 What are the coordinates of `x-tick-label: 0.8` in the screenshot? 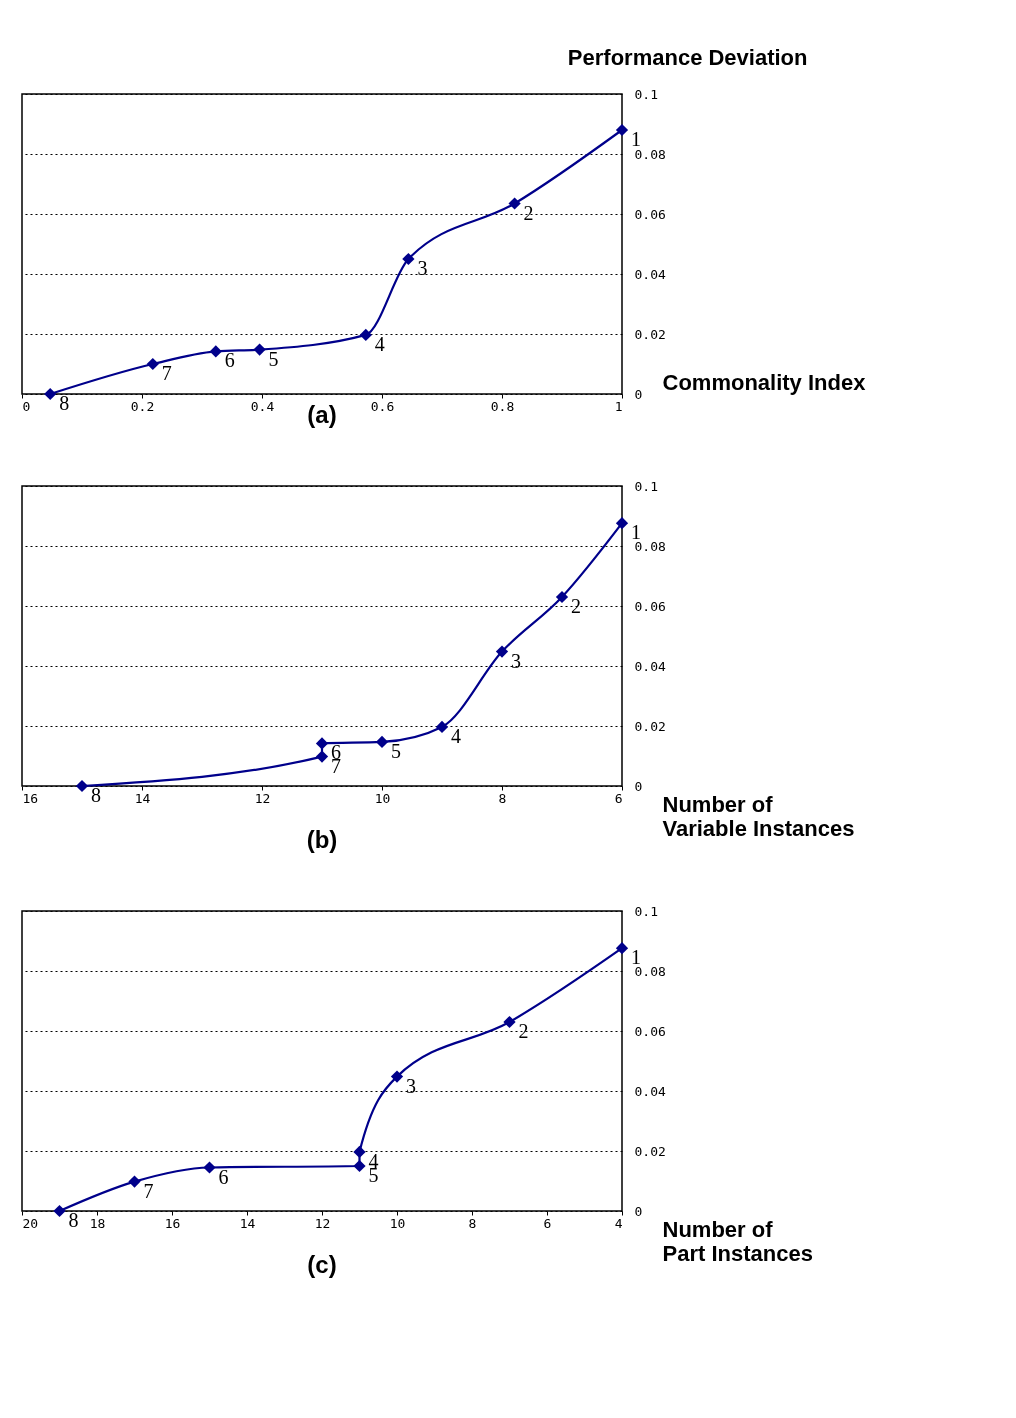 It's located at (502, 406).